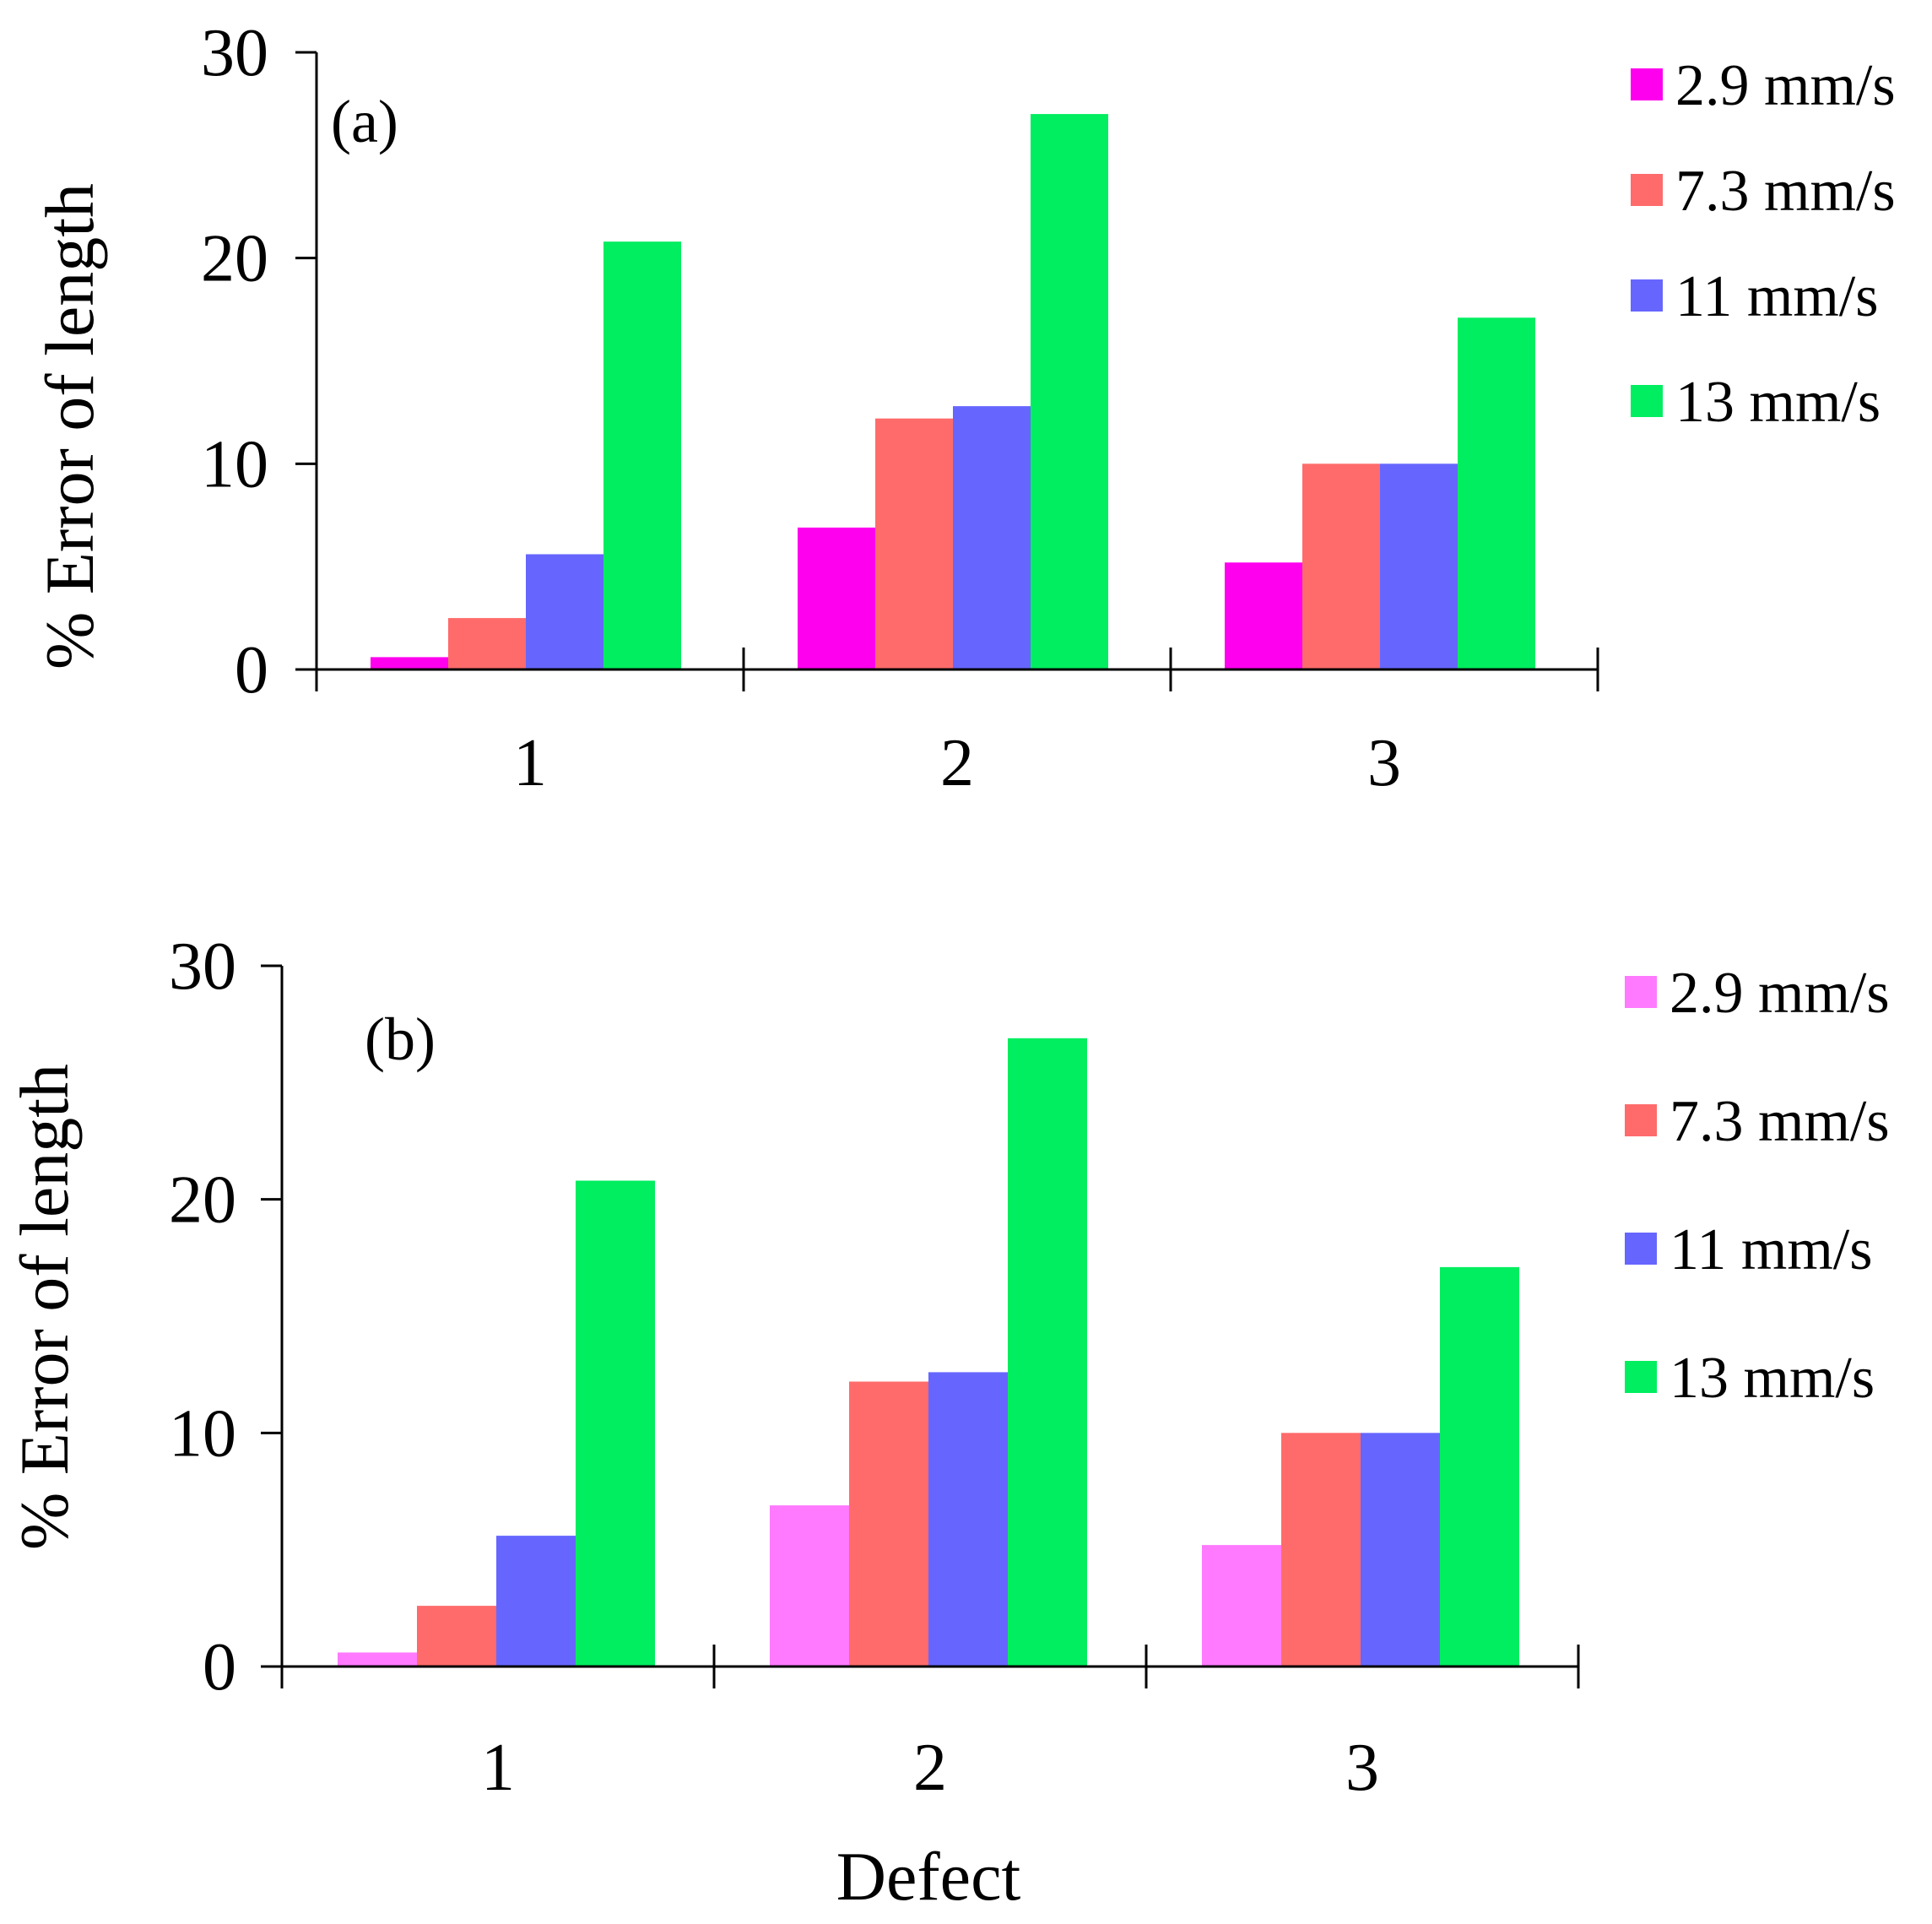 The width and height of the screenshot is (1932, 1924). What do you see at coordinates (377, 1659) in the screenshot?
I see `bar-b-cat1-s0` at bounding box center [377, 1659].